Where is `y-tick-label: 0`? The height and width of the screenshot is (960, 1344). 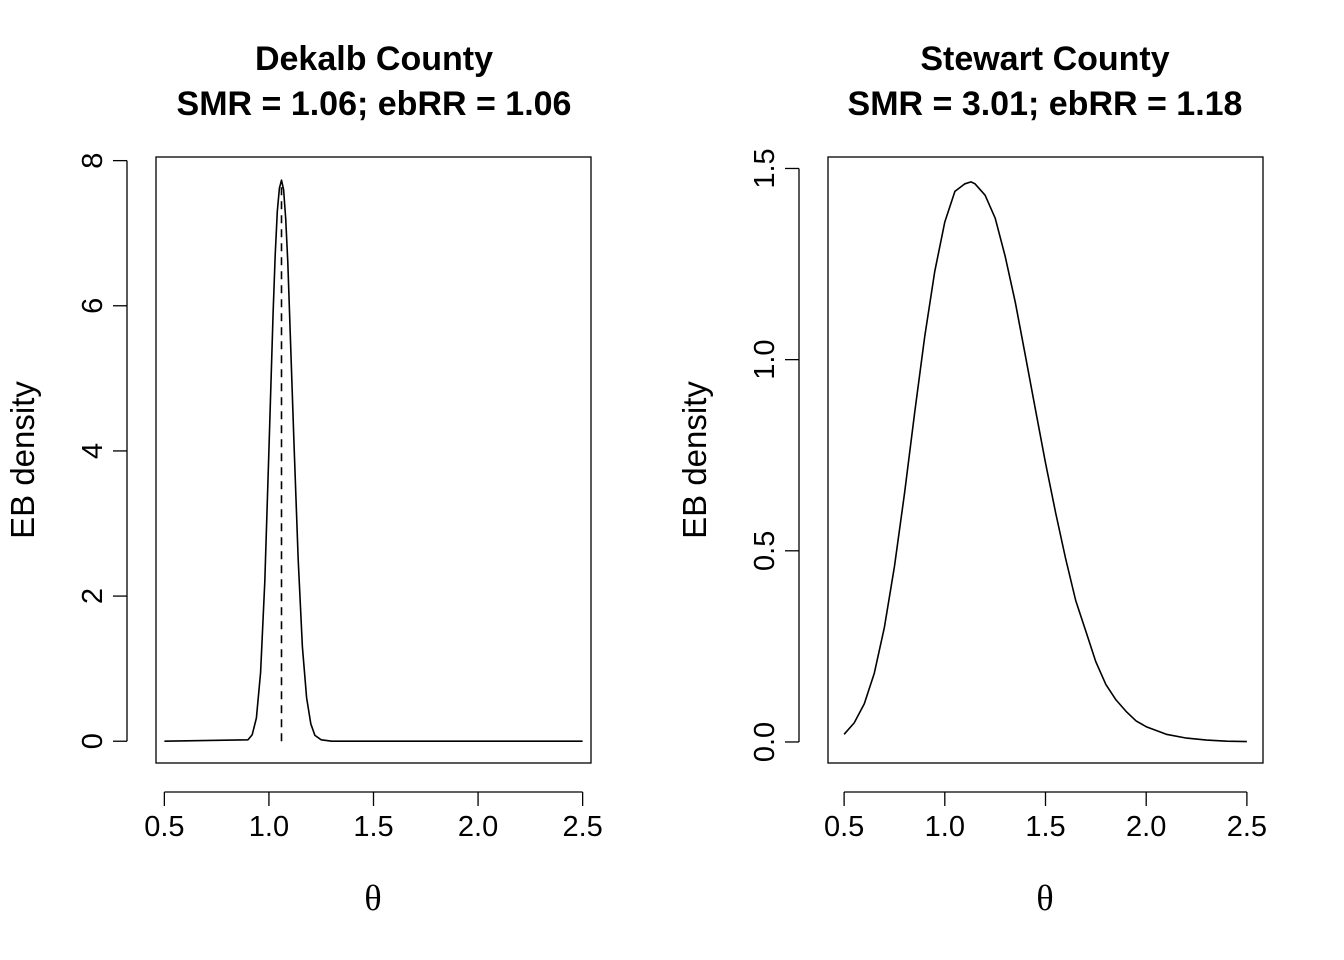
y-tick-label: 0 is located at coordinates (93, 741).